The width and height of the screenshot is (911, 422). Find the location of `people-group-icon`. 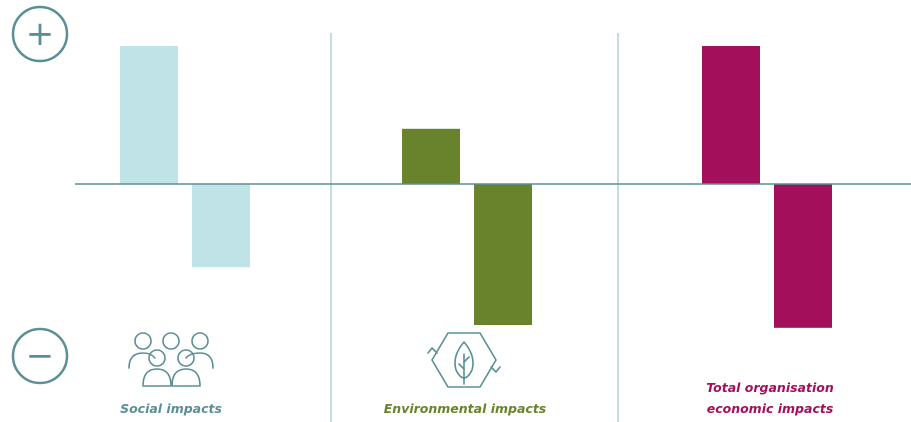

people-group-icon is located at coordinates (171, 359).